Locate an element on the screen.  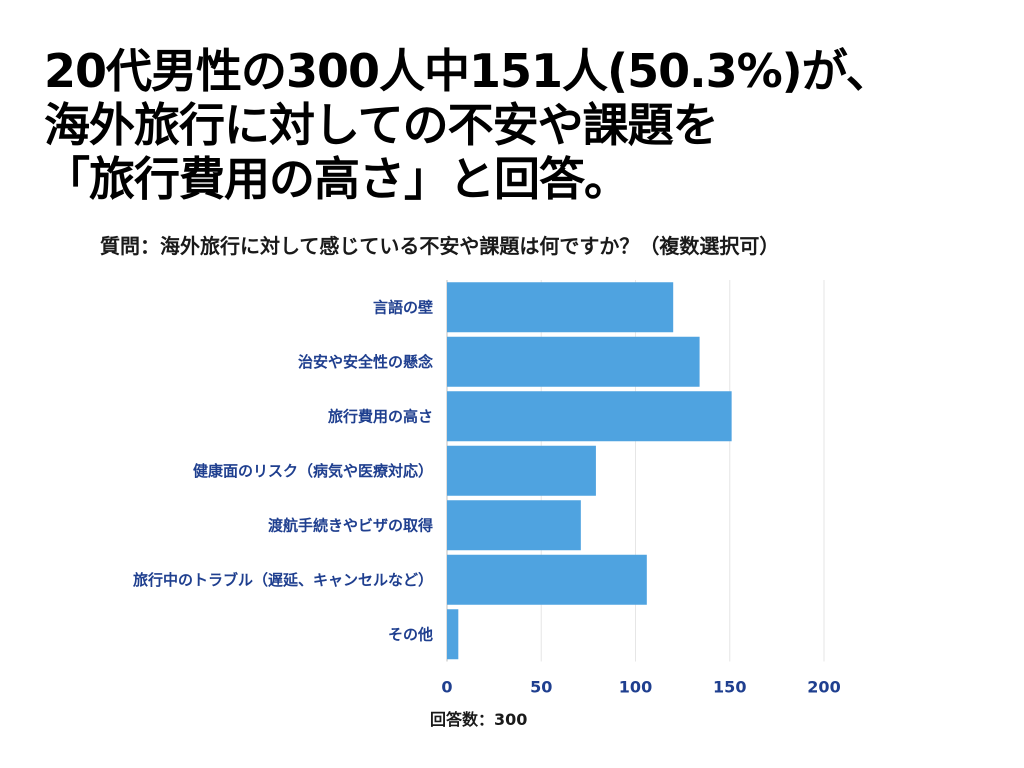
category-label: その他 is located at coordinates (410, 634).